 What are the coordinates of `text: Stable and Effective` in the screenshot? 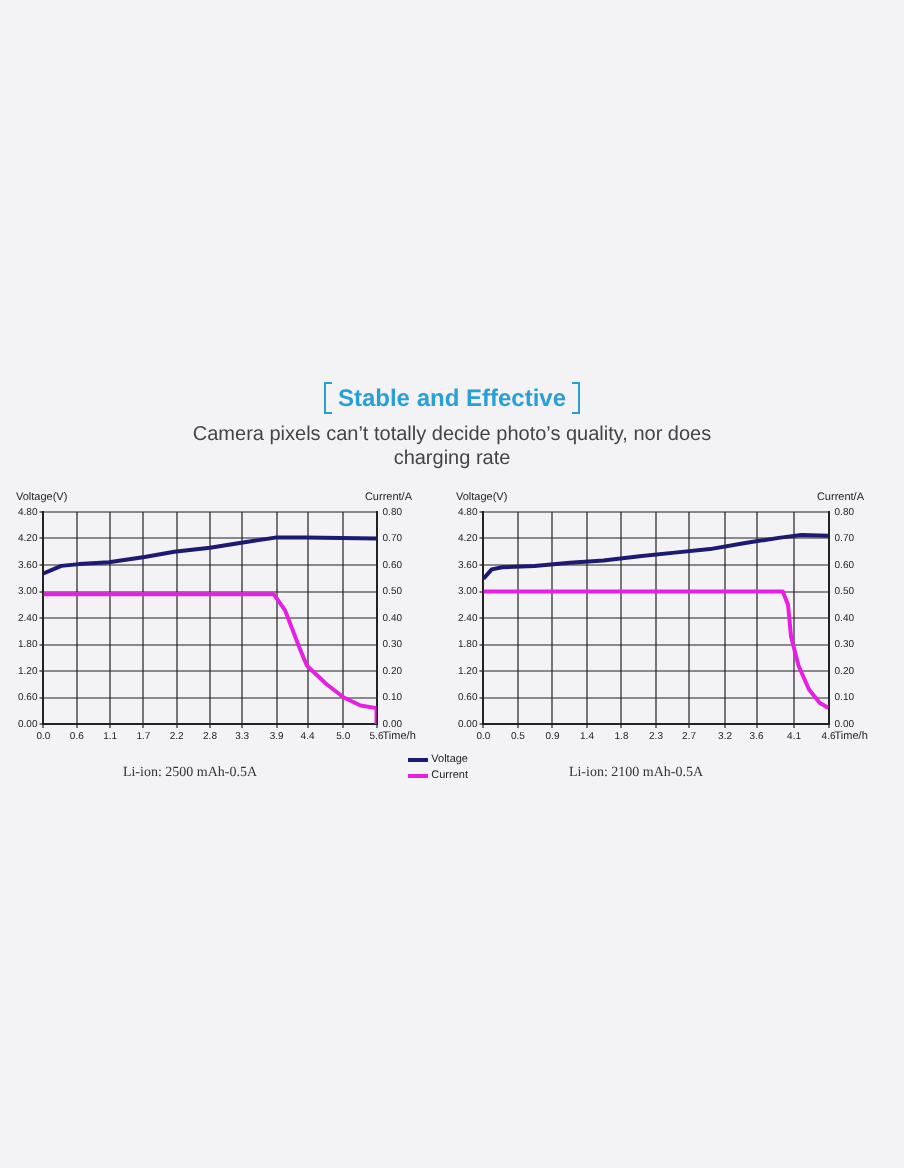 It's located at (452, 398).